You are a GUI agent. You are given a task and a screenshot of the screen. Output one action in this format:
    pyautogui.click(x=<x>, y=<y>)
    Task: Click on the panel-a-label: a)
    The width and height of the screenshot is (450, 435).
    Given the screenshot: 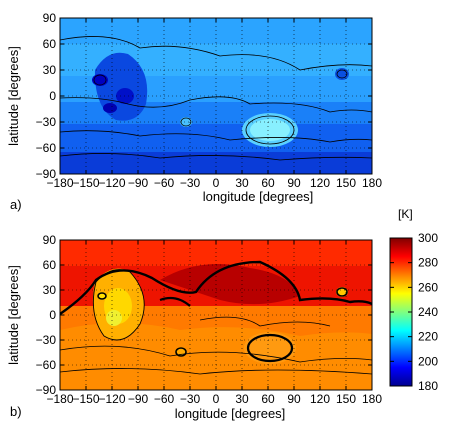 What is the action you would take?
    pyautogui.click(x=16, y=204)
    